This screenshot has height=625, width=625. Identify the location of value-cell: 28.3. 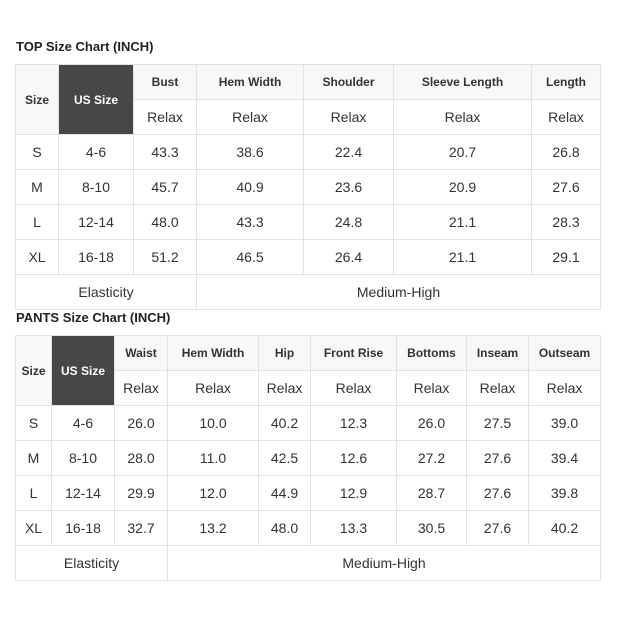
(566, 222).